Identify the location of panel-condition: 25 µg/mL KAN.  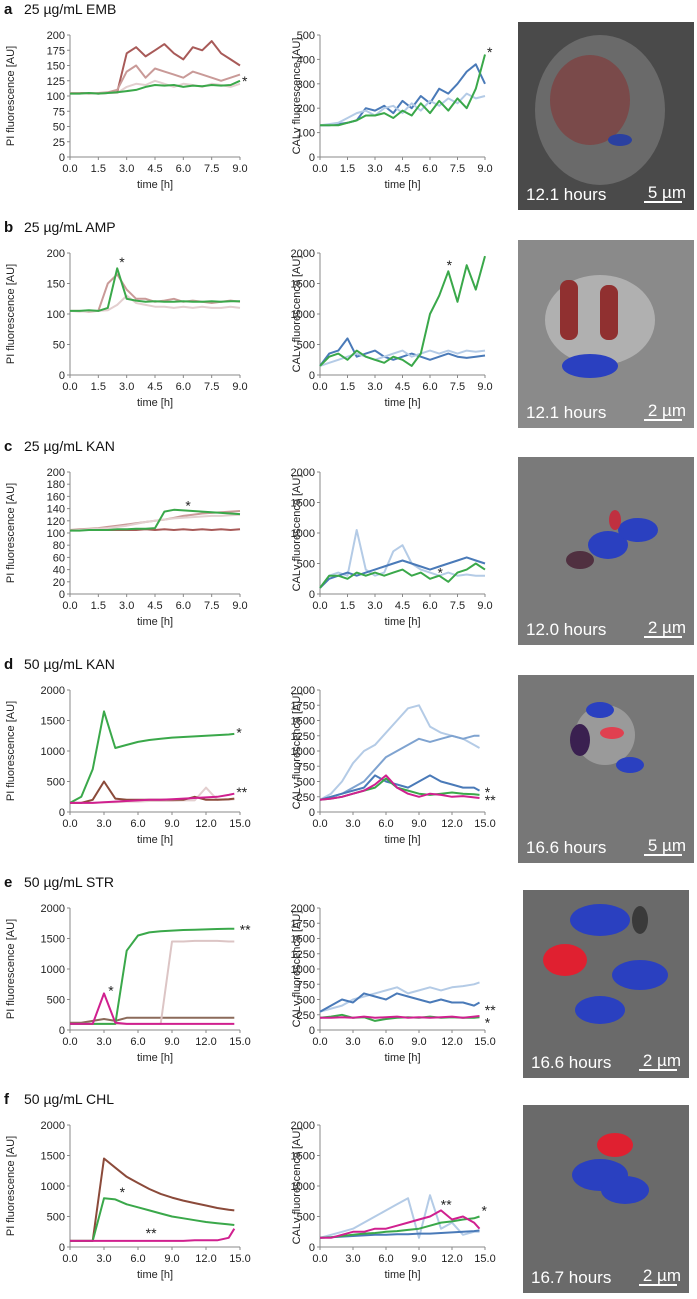
(69, 446).